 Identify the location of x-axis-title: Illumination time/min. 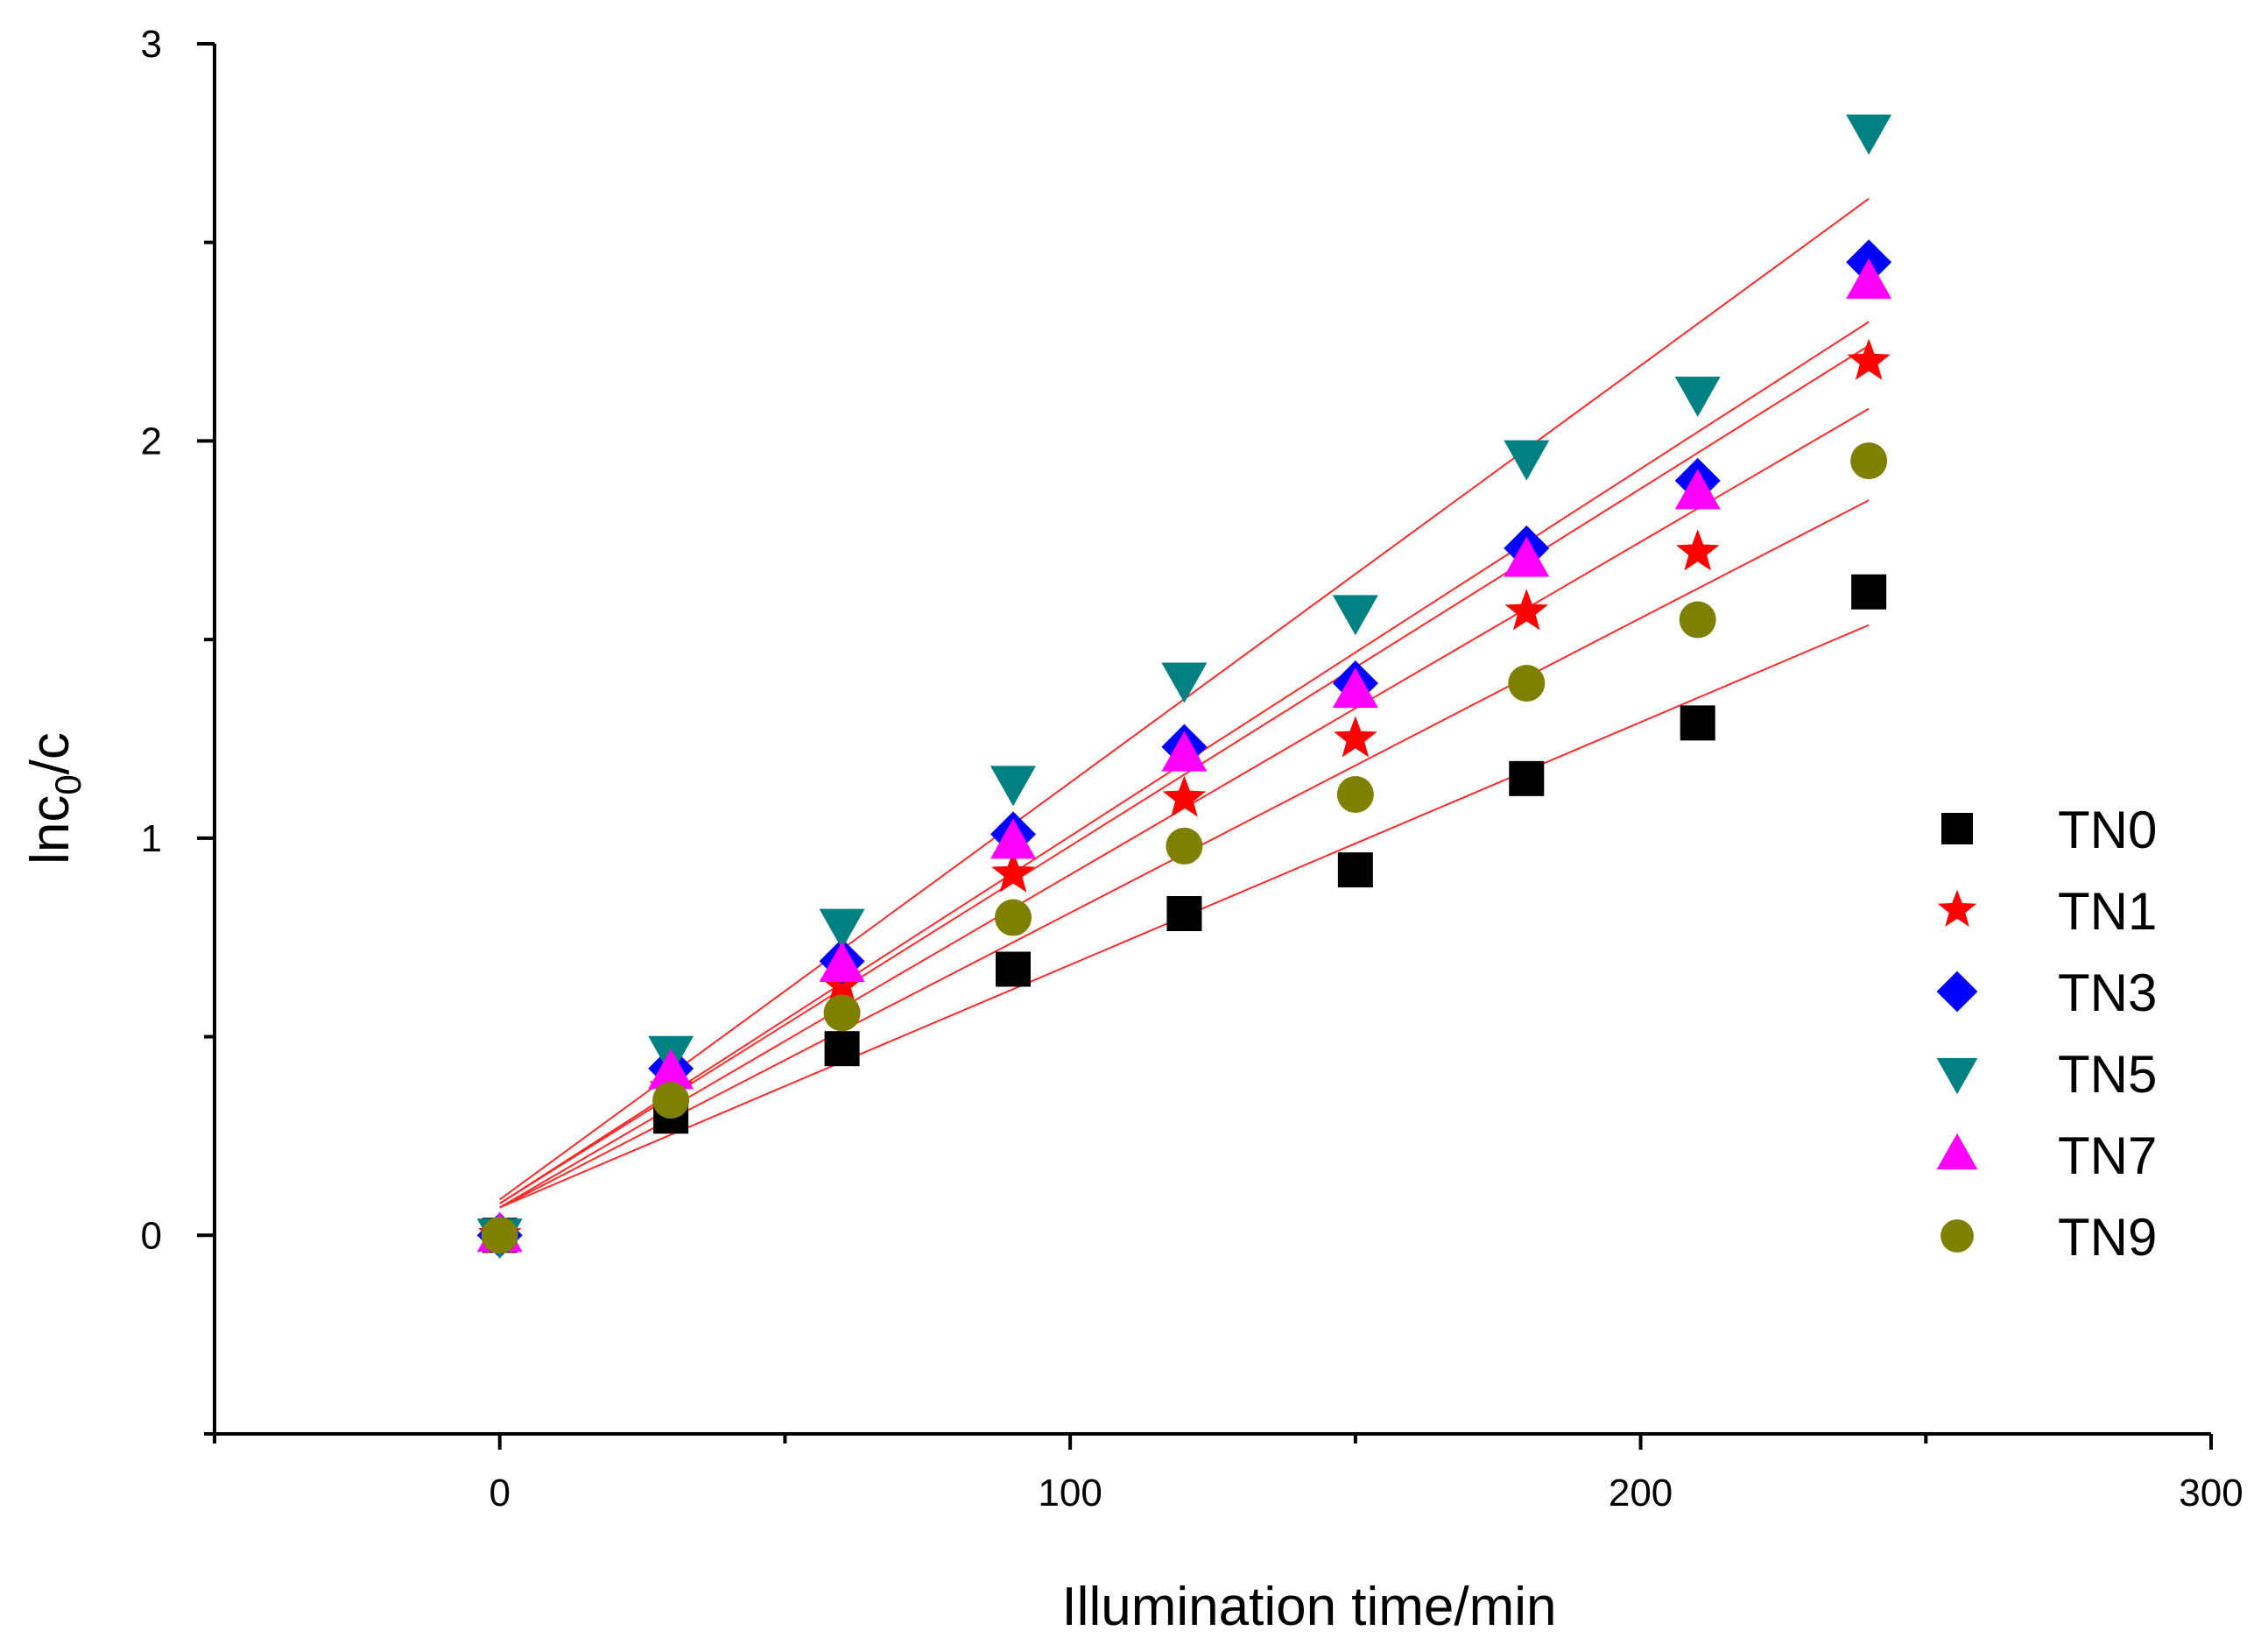
(1308, 1607).